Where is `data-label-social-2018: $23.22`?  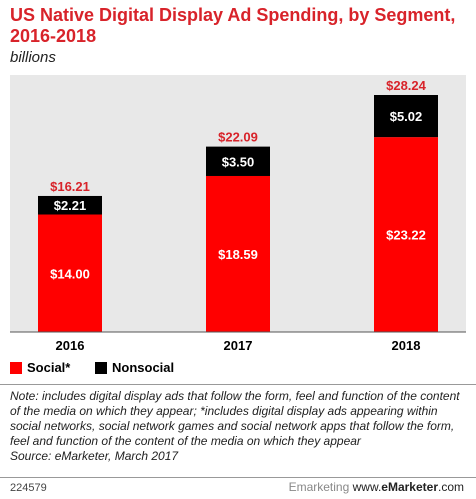
data-label-social-2018: $23.22 is located at coordinates (406, 235).